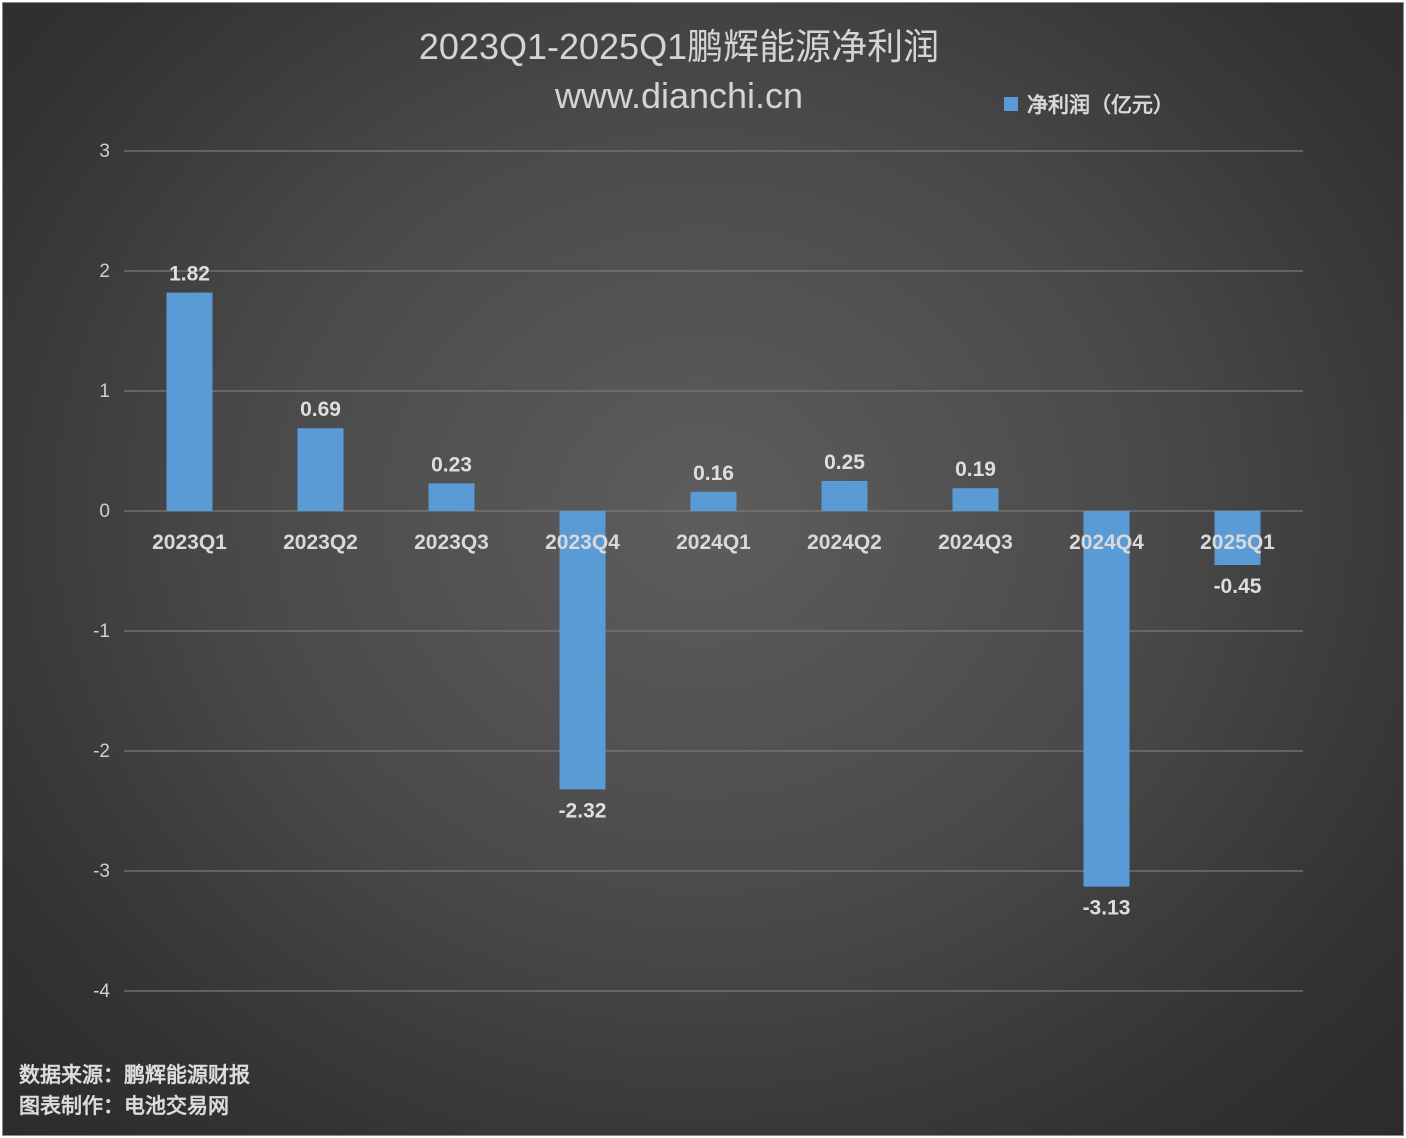 The width and height of the screenshot is (1406, 1138). I want to click on y-tick-label: 0, so click(104, 511).